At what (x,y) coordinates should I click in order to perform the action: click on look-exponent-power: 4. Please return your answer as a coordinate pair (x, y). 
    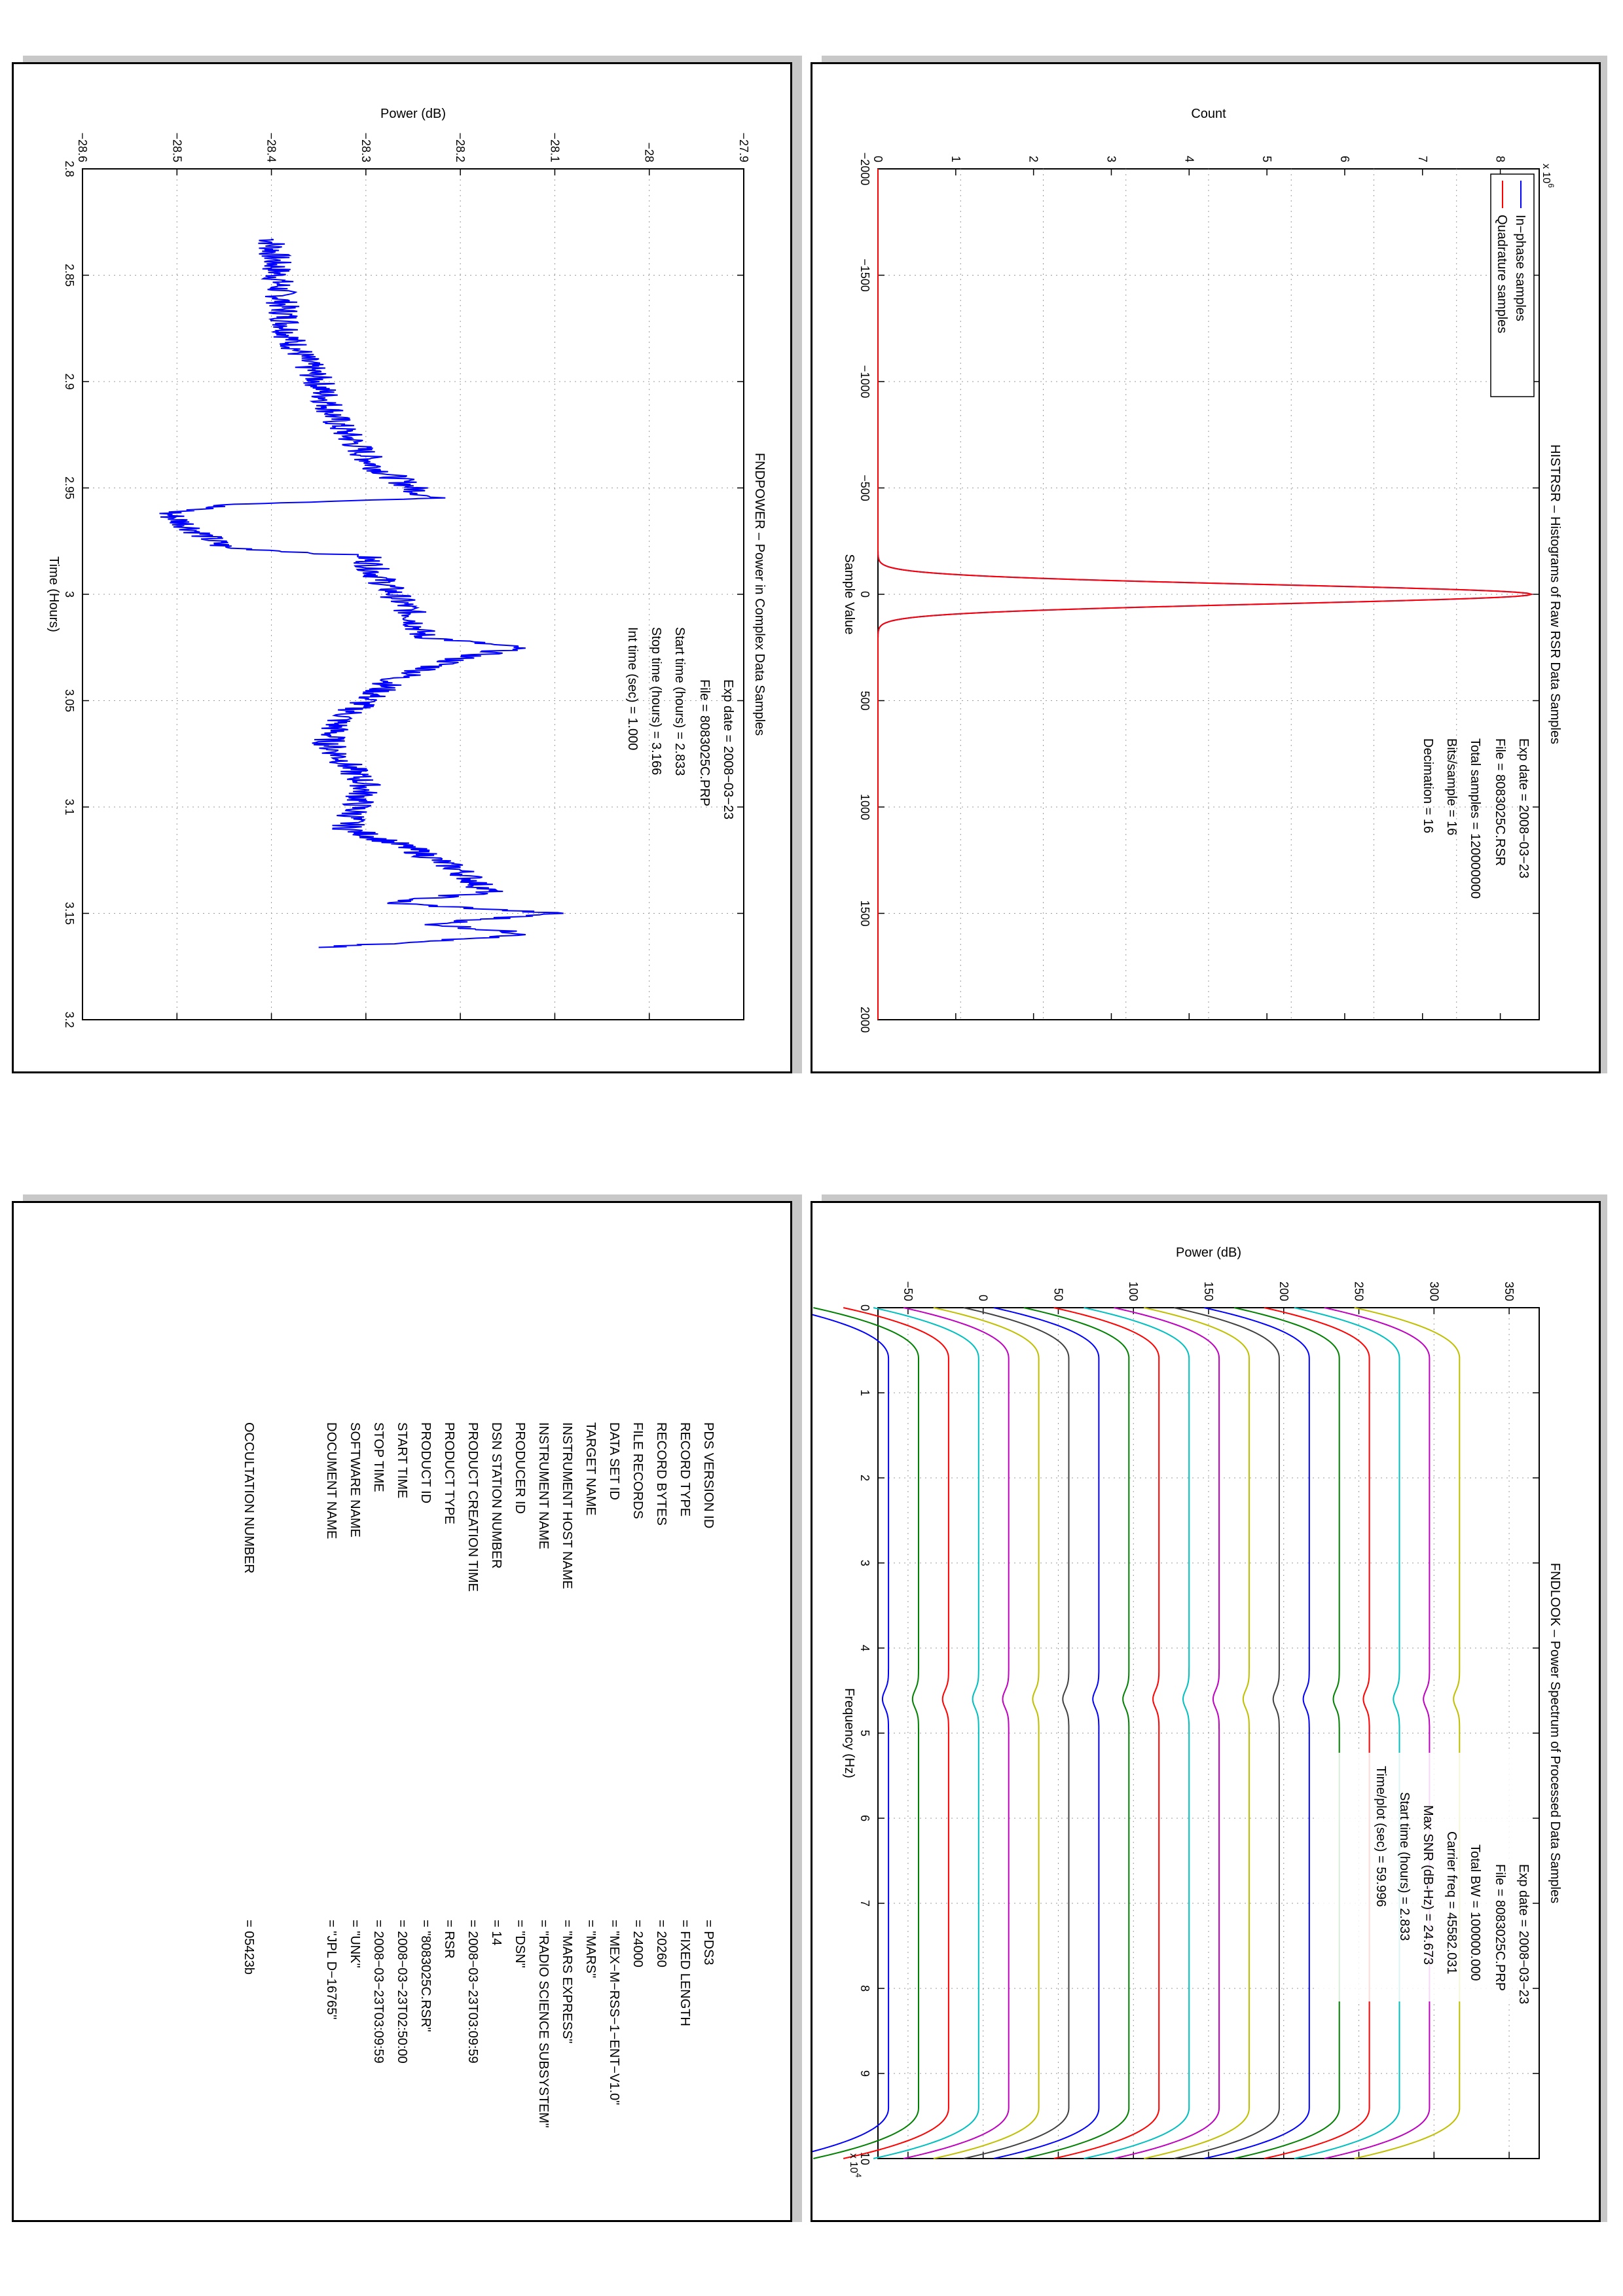
    Looking at the image, I should click on (858, 2175).